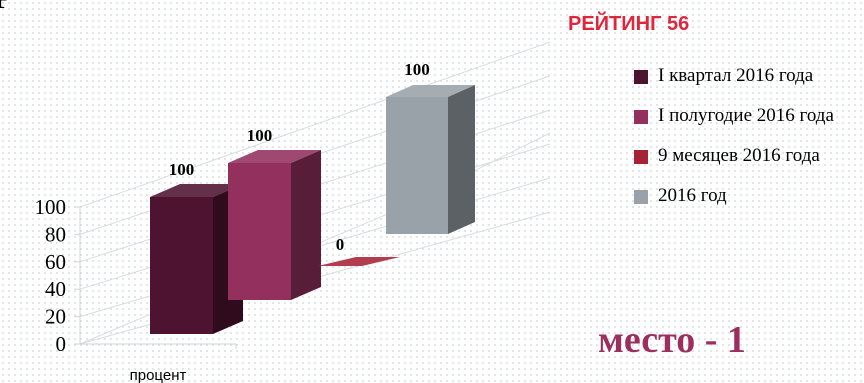 The width and height of the screenshot is (864, 383). I want to click on rating-label: РЕЙТИНГ 56, so click(629, 24).